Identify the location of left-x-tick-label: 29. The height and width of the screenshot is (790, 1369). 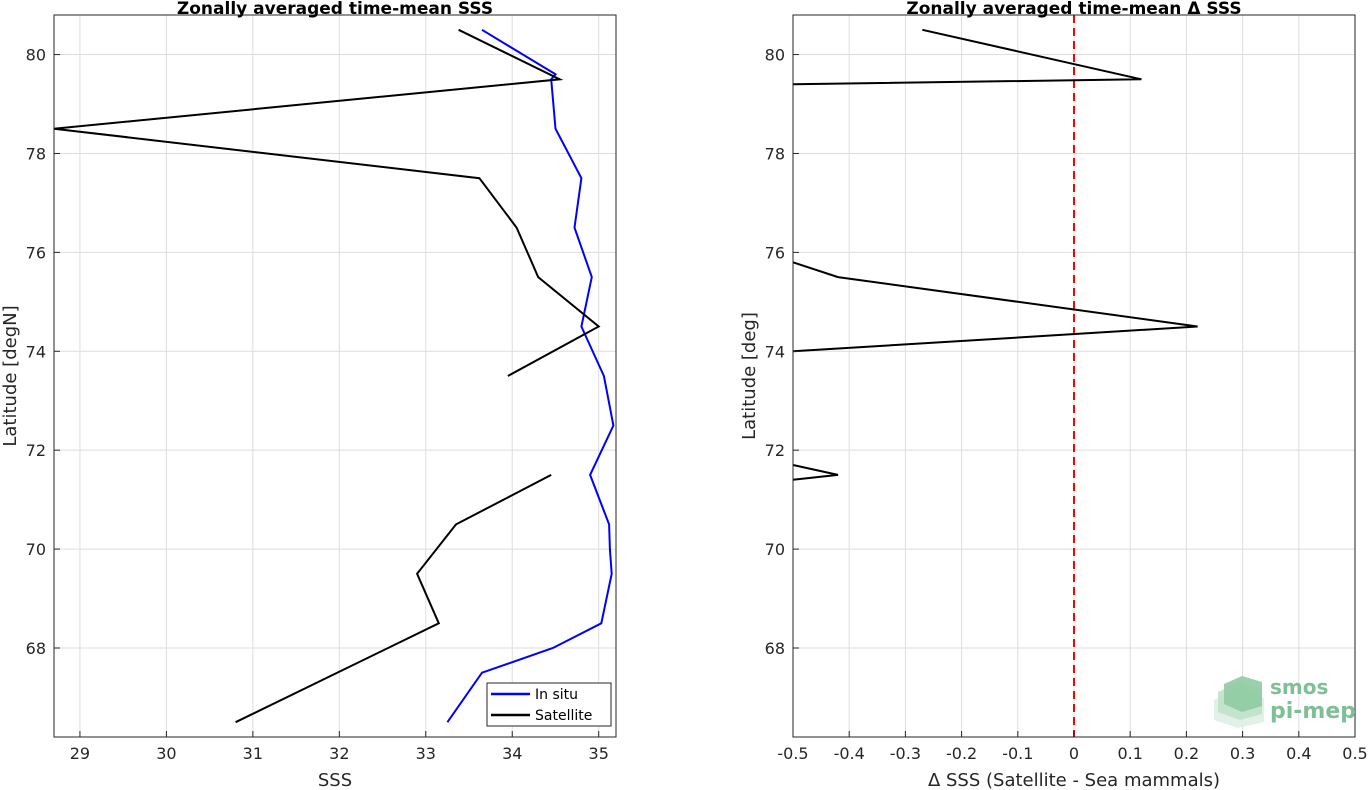
(80, 753).